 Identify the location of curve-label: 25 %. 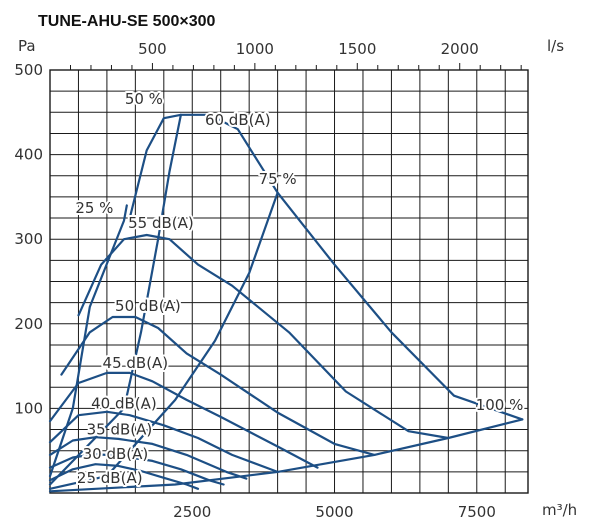
(94, 208).